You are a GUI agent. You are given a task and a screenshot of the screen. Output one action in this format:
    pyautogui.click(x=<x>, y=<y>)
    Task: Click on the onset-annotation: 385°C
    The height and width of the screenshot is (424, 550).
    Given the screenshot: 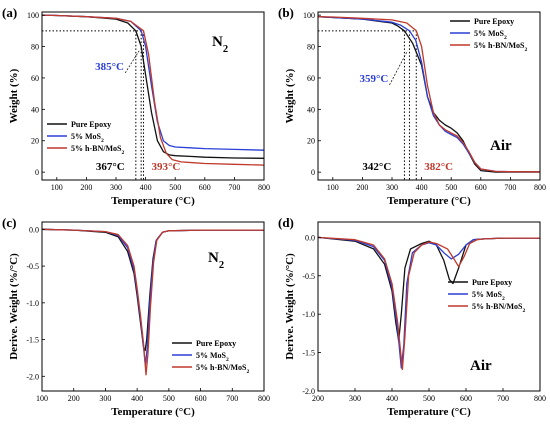 What is the action you would take?
    pyautogui.click(x=109, y=67)
    